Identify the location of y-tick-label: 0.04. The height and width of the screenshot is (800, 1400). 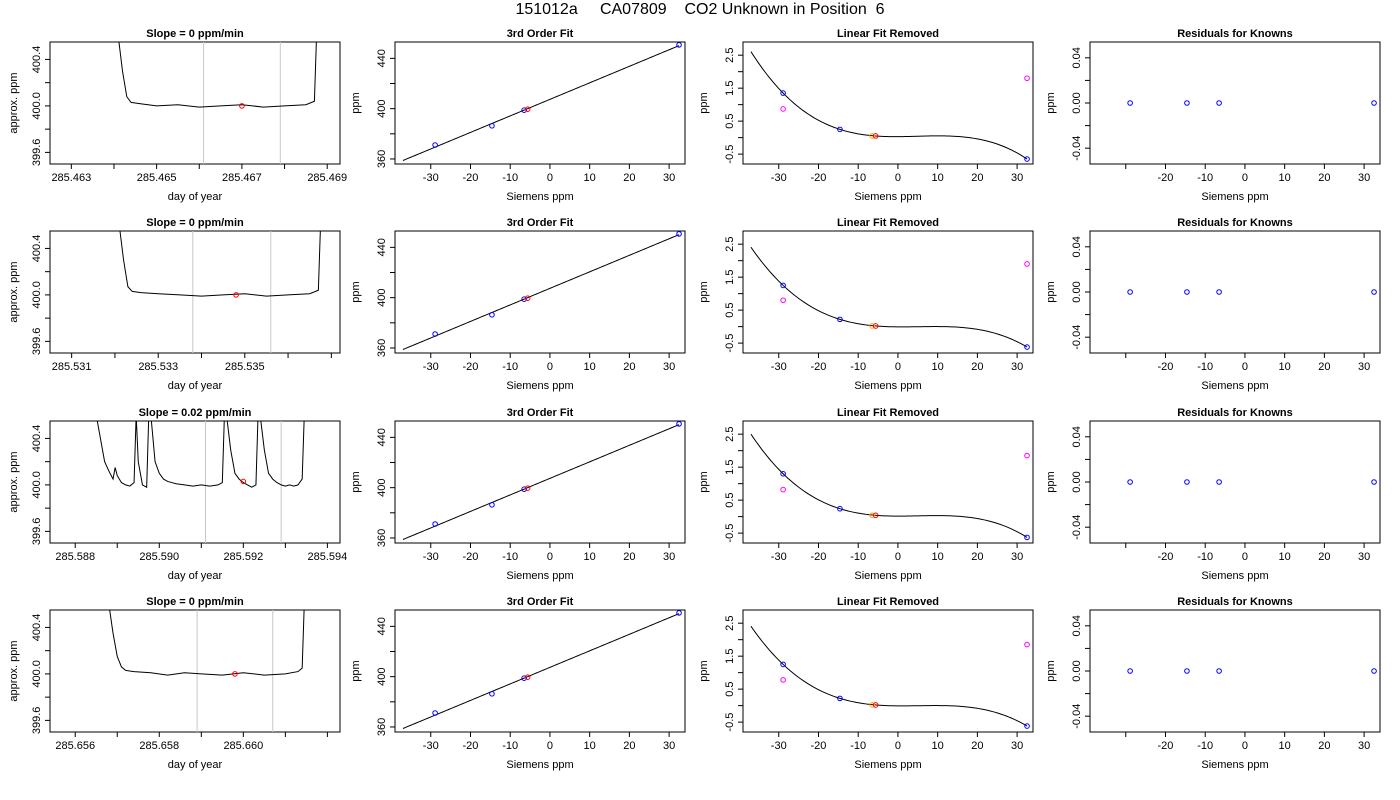
(1077, 246).